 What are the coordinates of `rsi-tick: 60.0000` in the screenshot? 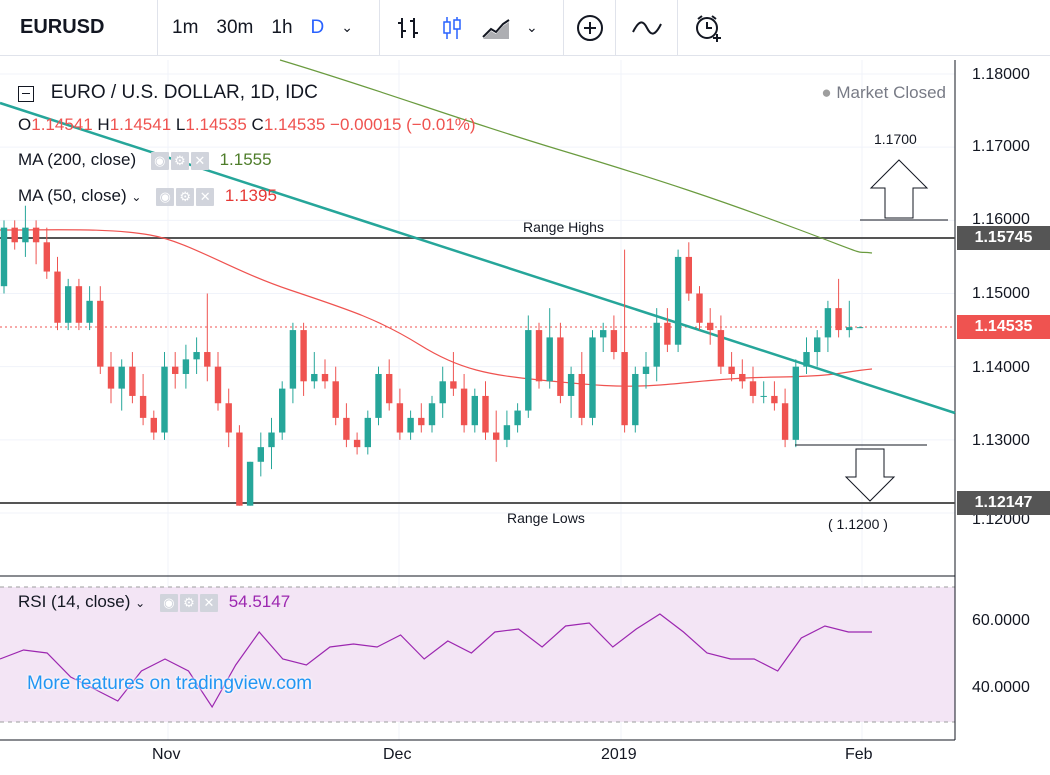 It's located at (1001, 620).